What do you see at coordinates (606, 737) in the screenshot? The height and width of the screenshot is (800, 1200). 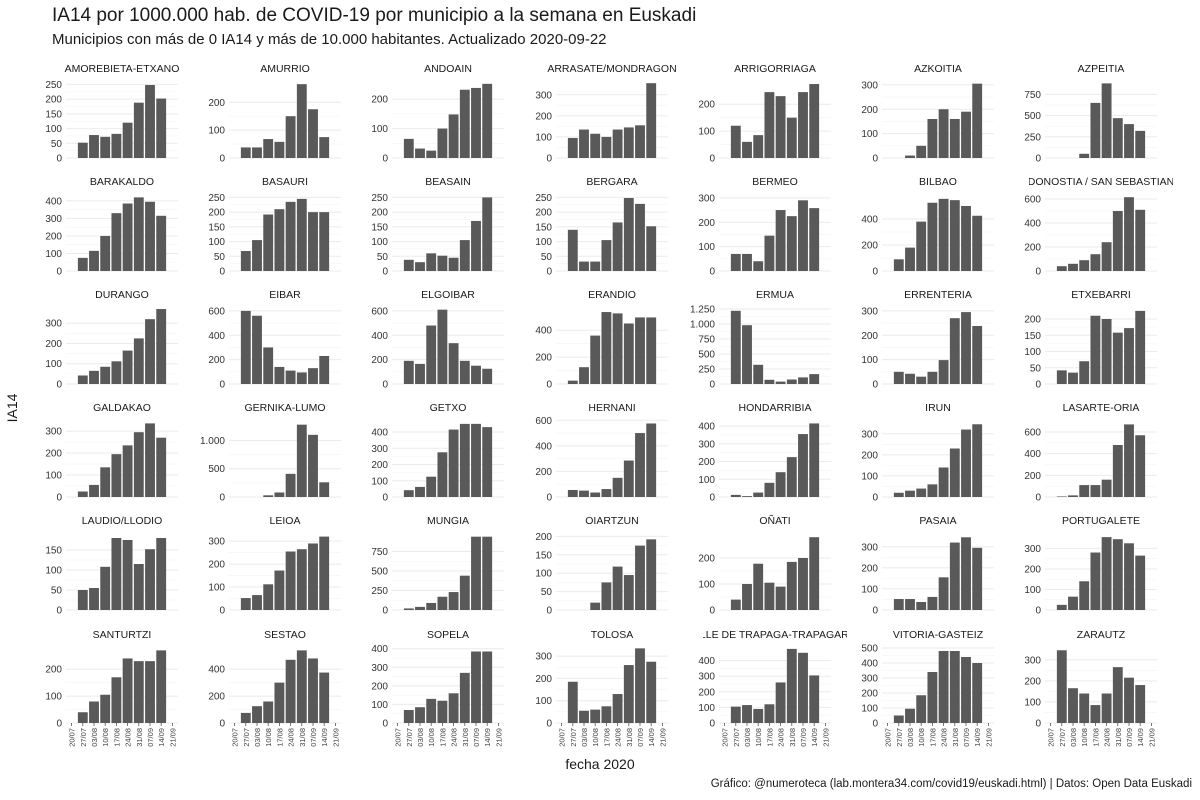 I see `x-tick-label: 17/08` at bounding box center [606, 737].